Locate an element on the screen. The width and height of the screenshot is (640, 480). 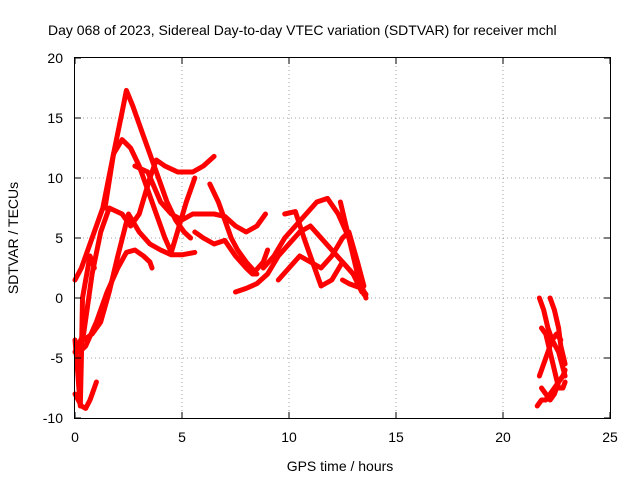
x-tick-label: 10 is located at coordinates (289, 437).